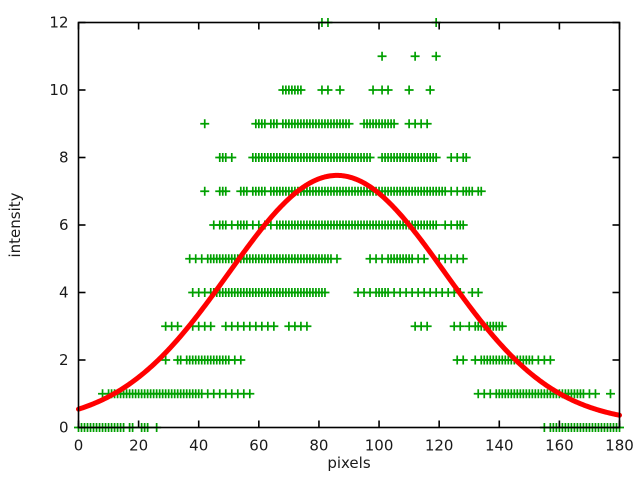 The height and width of the screenshot is (480, 640). What do you see at coordinates (79, 446) in the screenshot?
I see `x-tick-label: 0` at bounding box center [79, 446].